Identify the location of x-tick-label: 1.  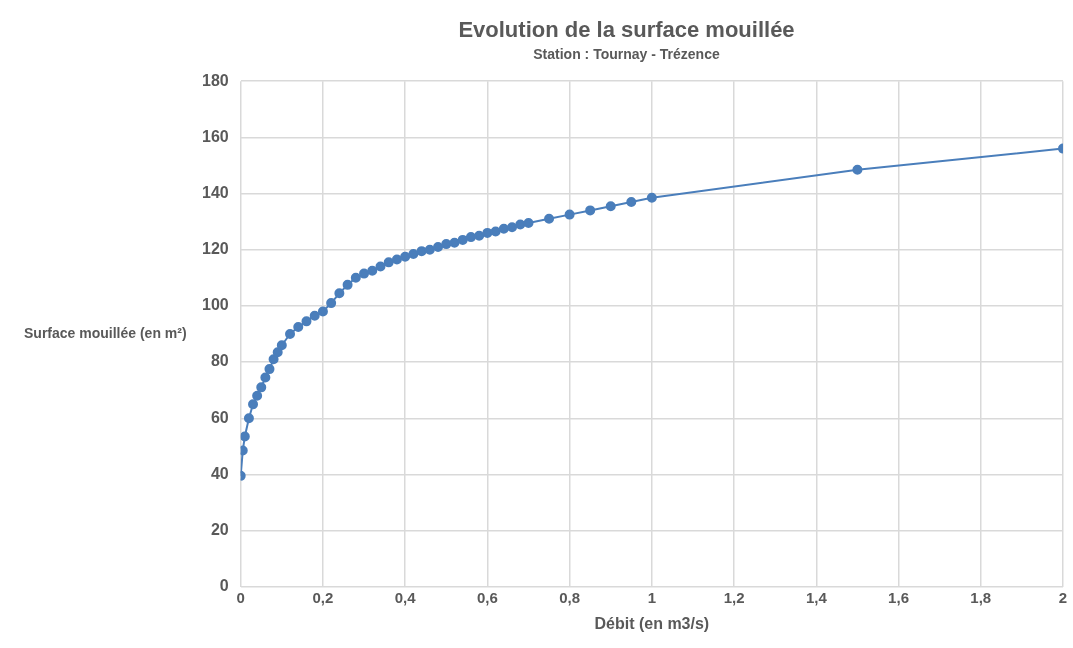
(652, 597).